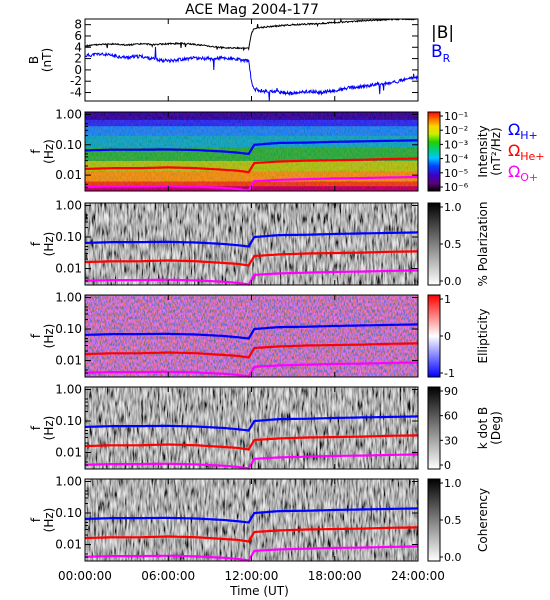  I want to click on kdotb-texture, so click(251, 428).